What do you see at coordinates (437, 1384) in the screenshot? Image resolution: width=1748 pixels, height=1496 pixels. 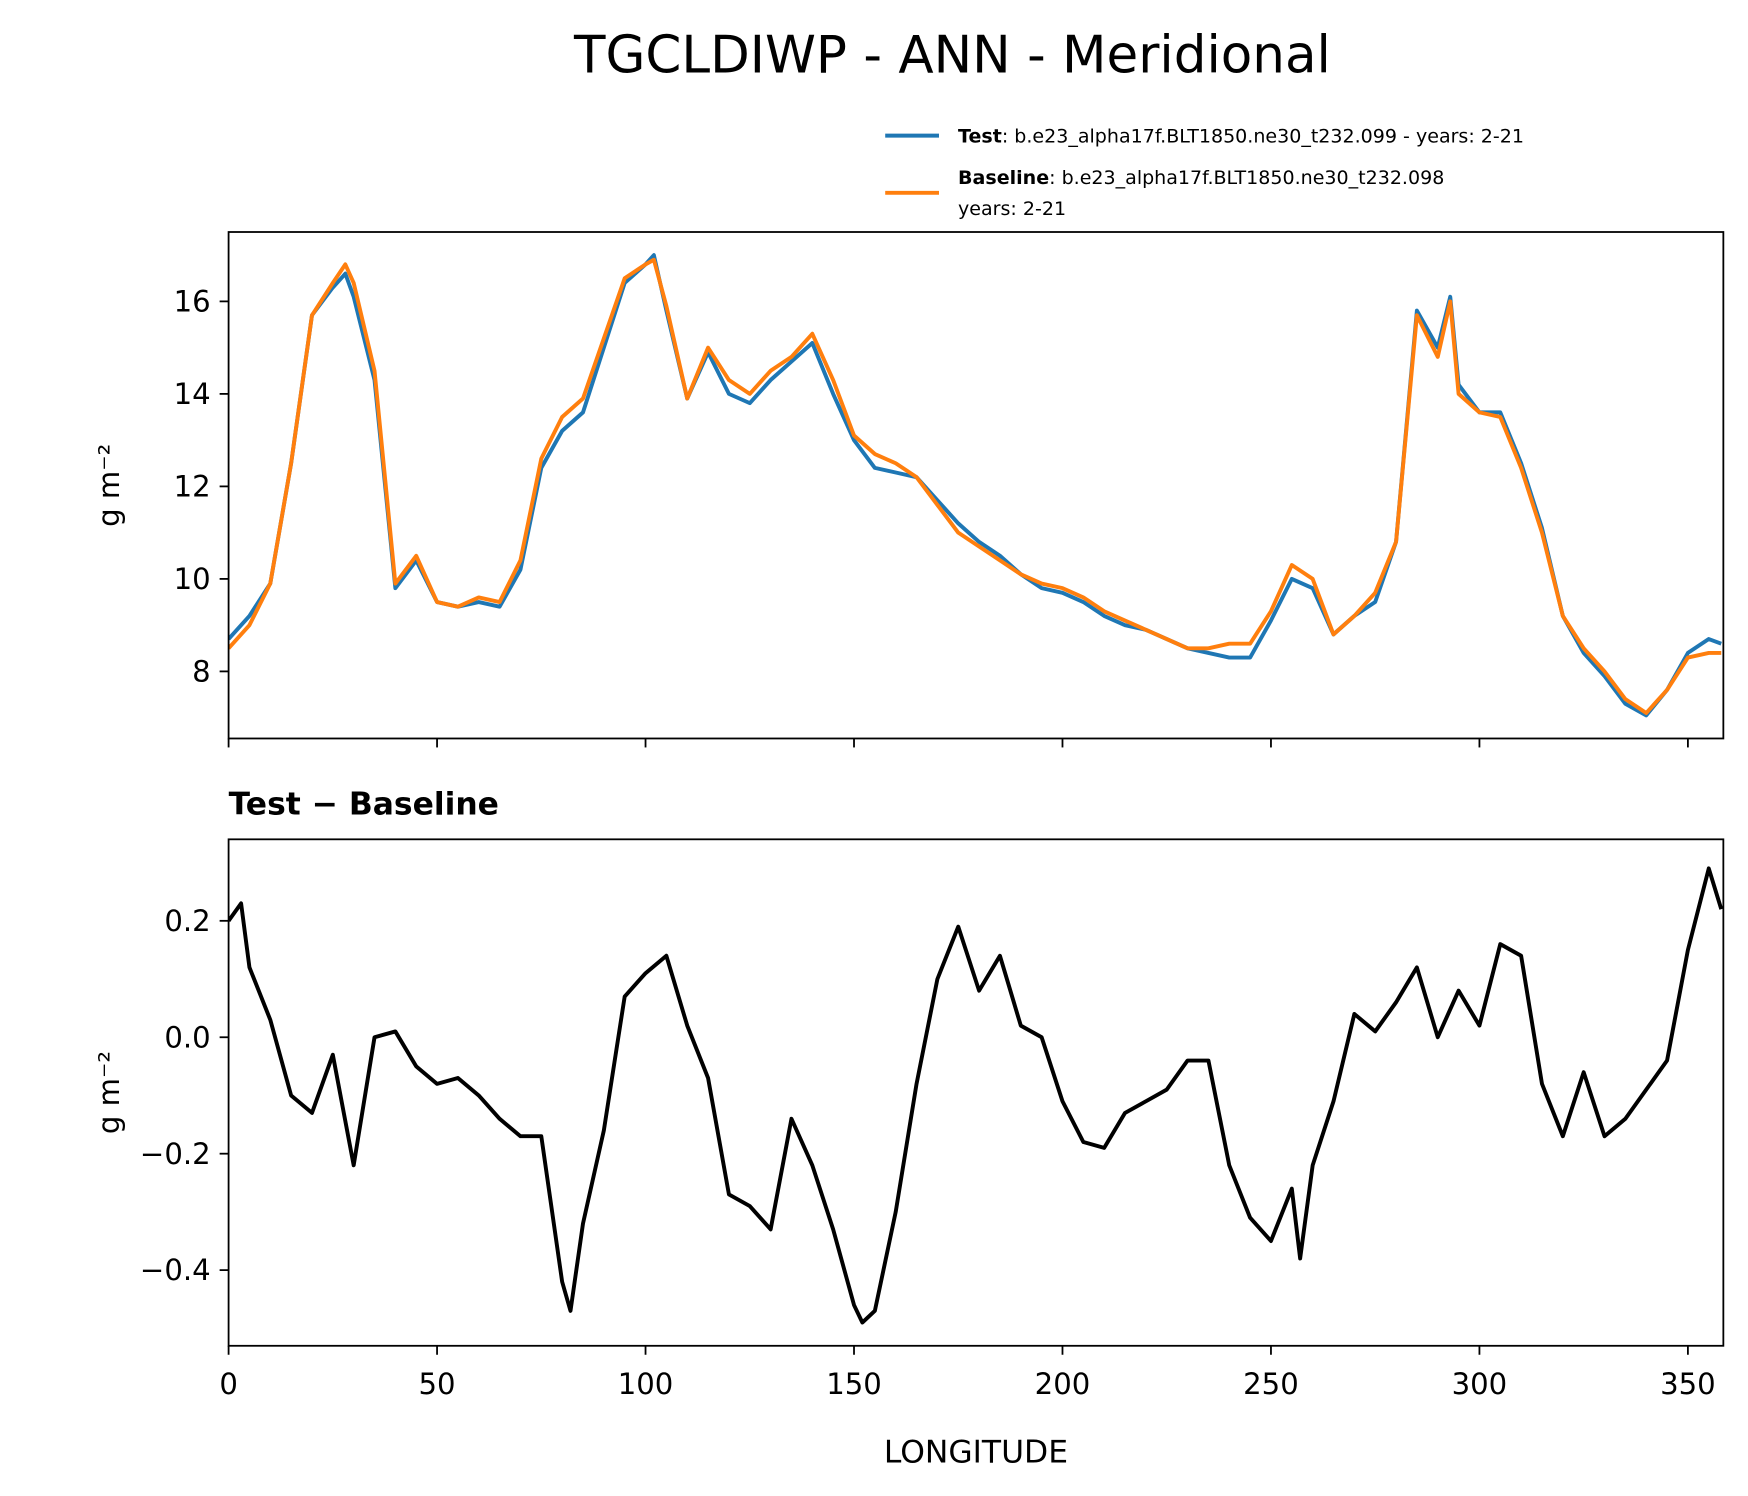 I see `x-tick-label: 50` at bounding box center [437, 1384].